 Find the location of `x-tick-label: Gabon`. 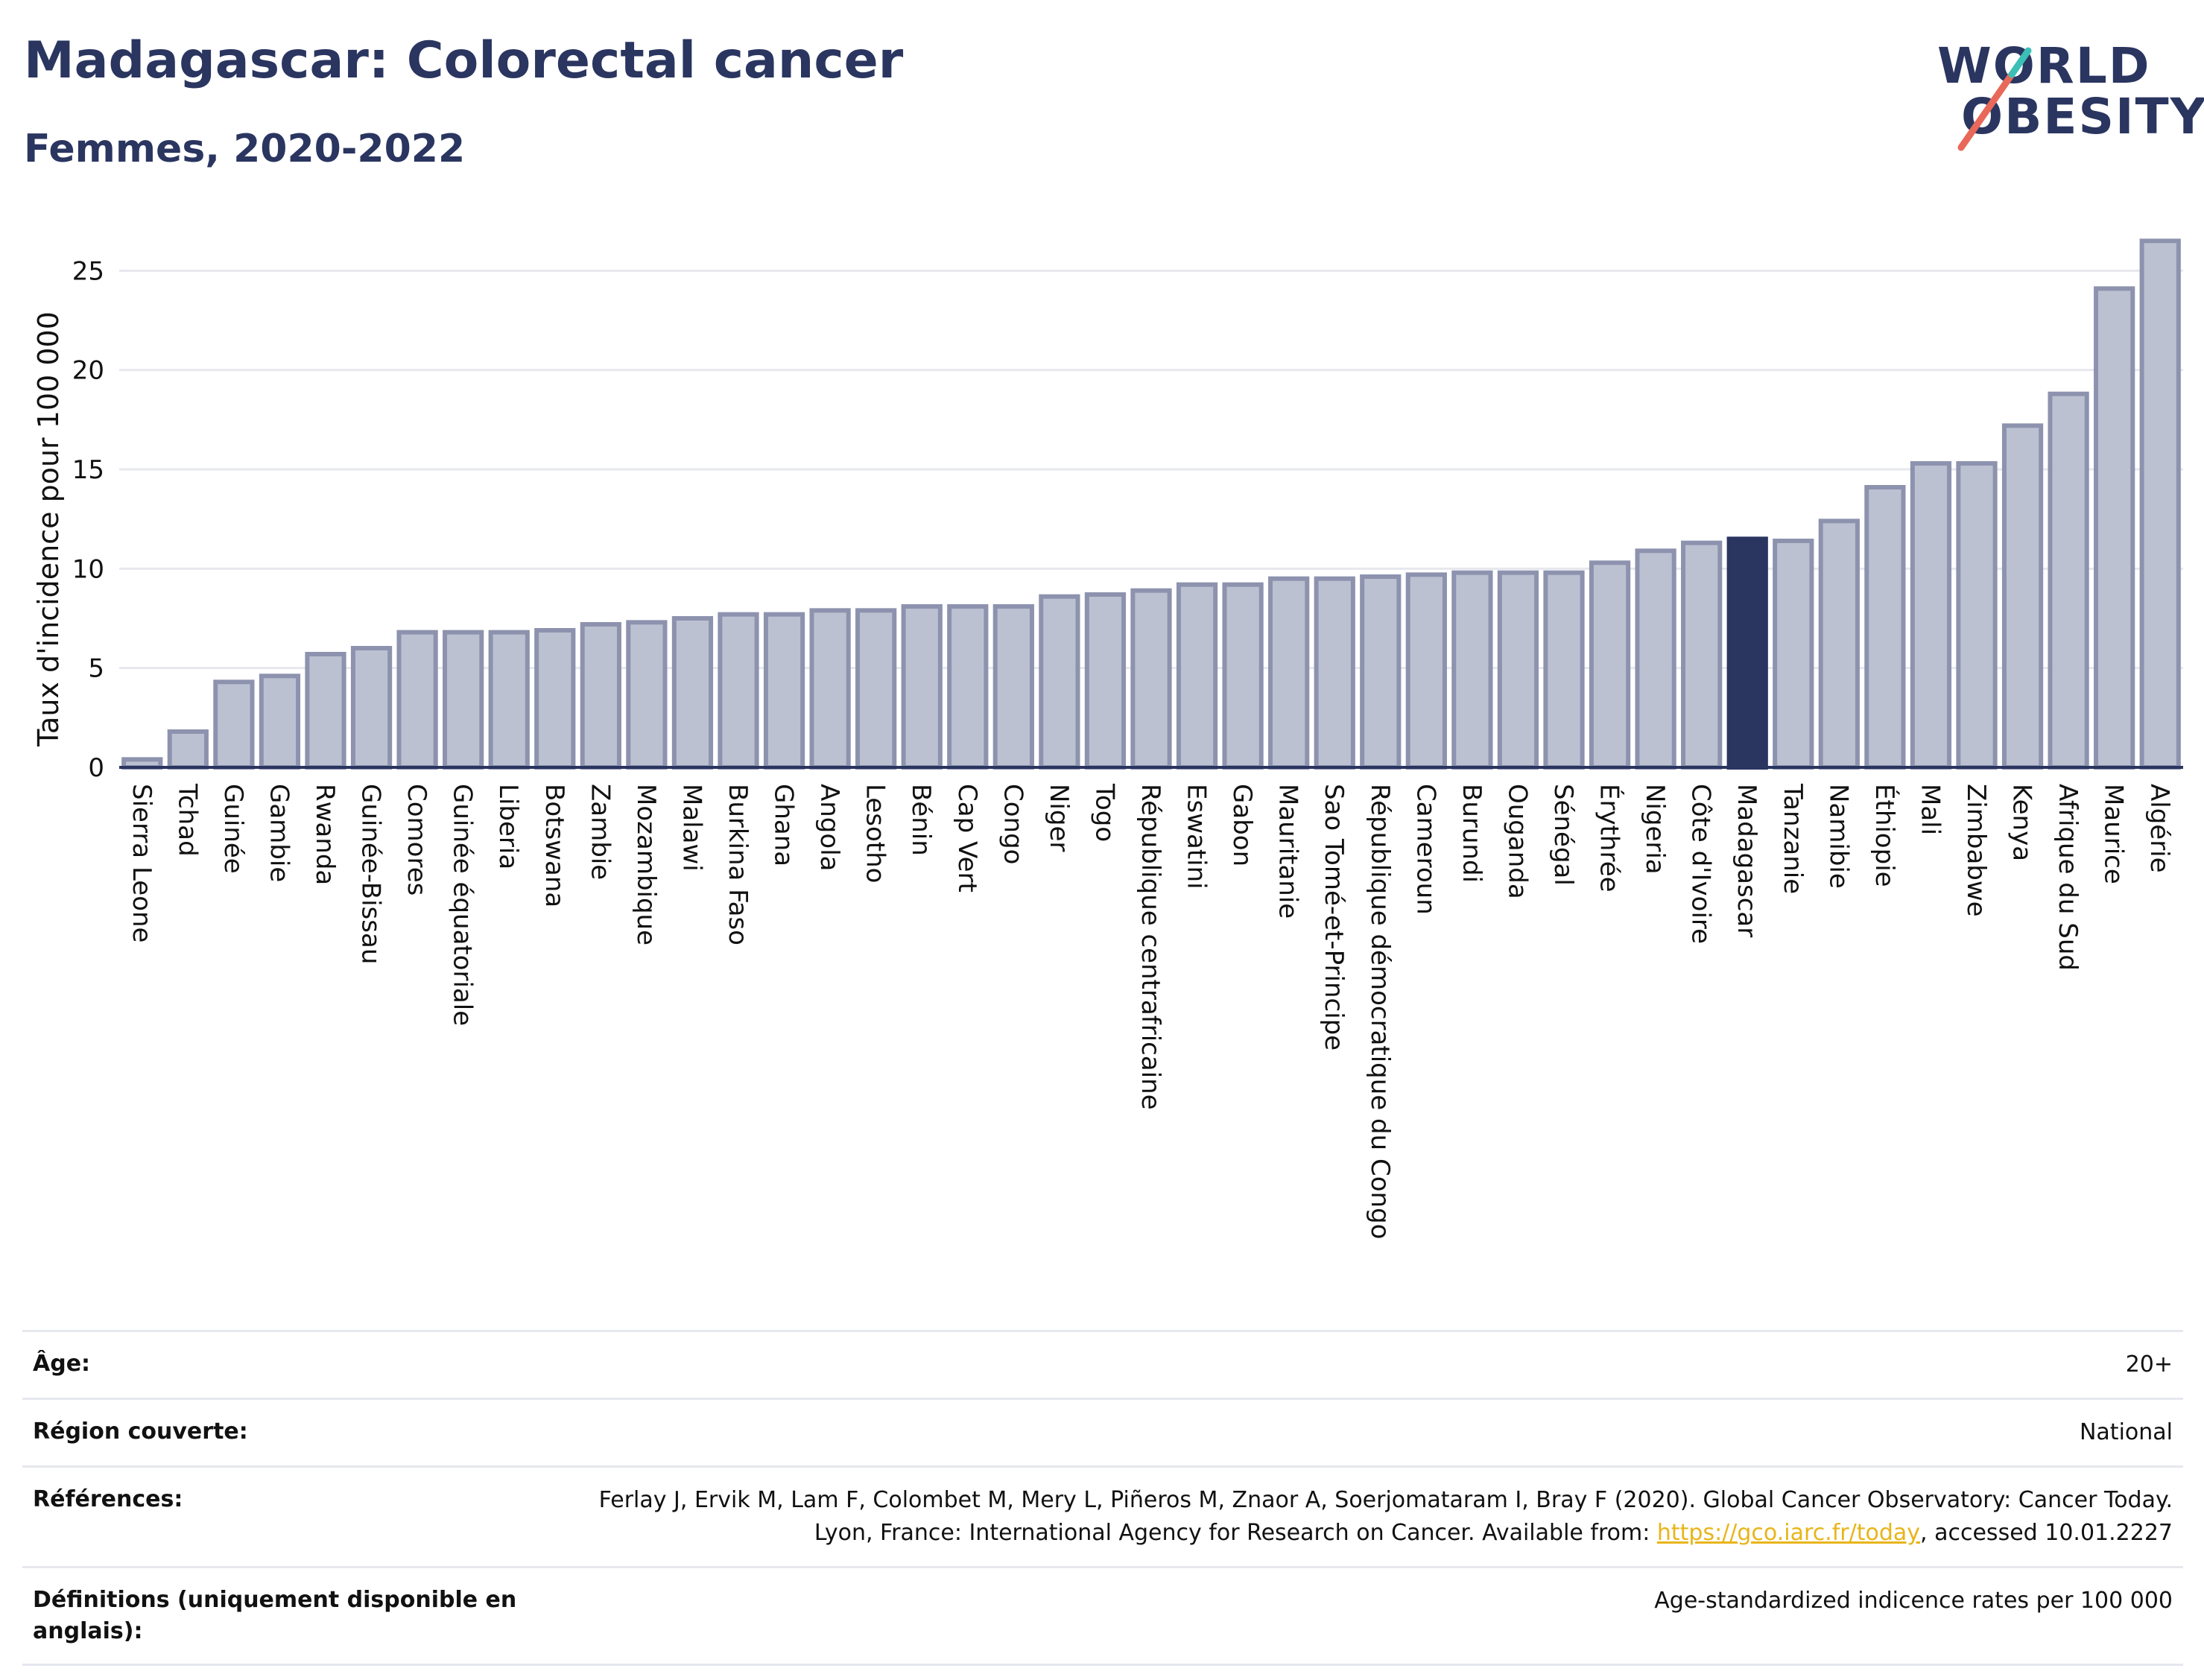

x-tick-label: Gabon is located at coordinates (1242, 825).